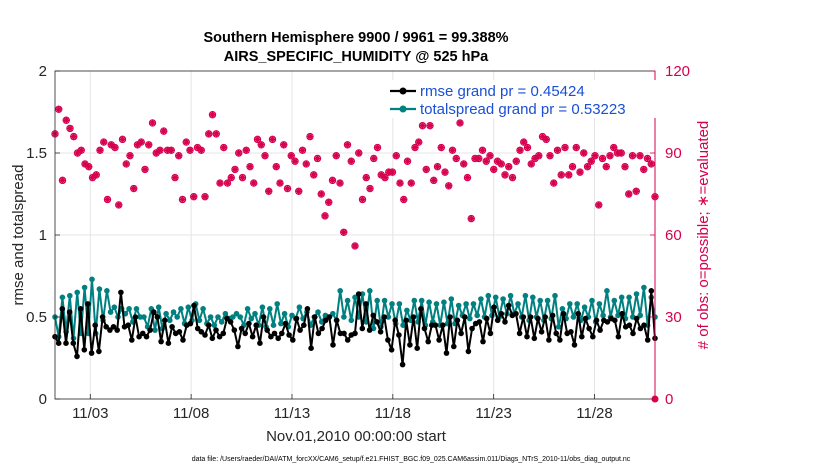 This screenshot has height=470, width=830. What do you see at coordinates (43, 71) in the screenshot?
I see `y-left-tick-label: 2` at bounding box center [43, 71].